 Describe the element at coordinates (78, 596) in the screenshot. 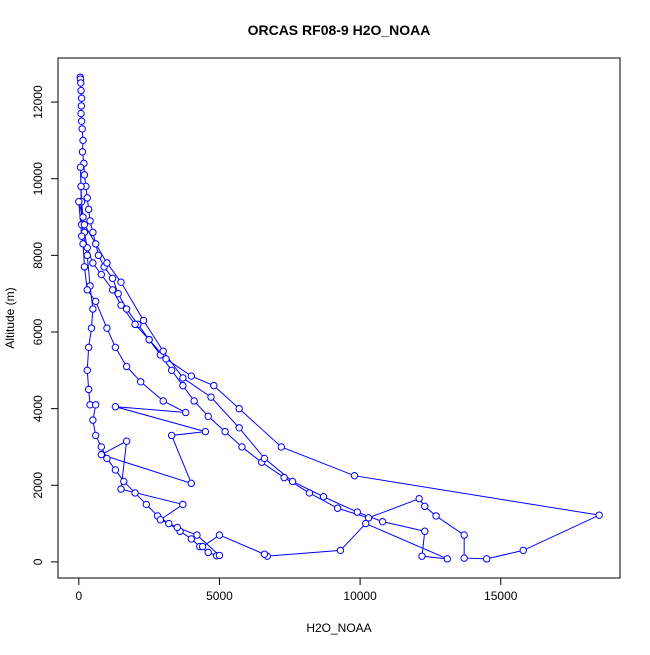

I see `x-tick-label: 0` at that location.